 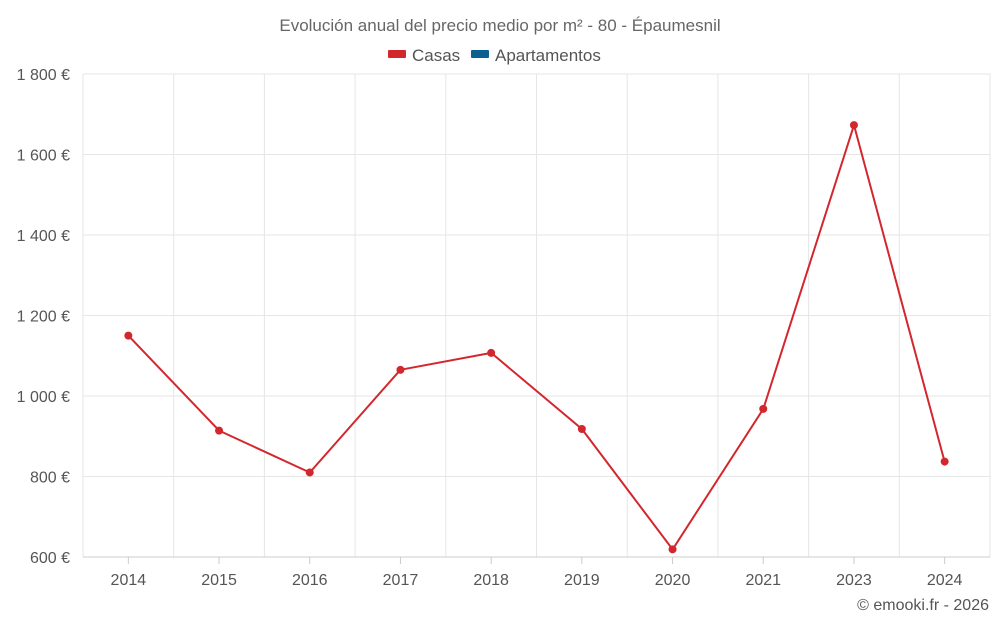 I want to click on y-tick-label: 1 000 €, so click(x=43, y=397).